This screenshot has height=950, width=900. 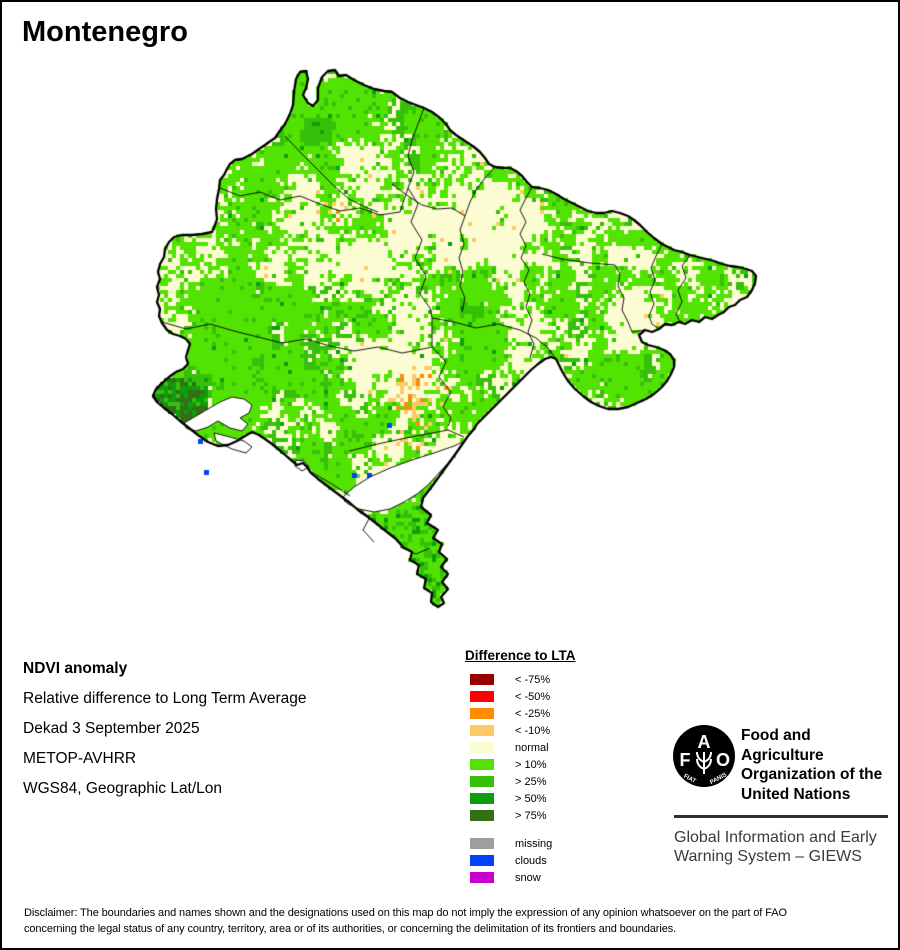 What do you see at coordinates (533, 730) in the screenshot?
I see `legend-label: < -10%` at bounding box center [533, 730].